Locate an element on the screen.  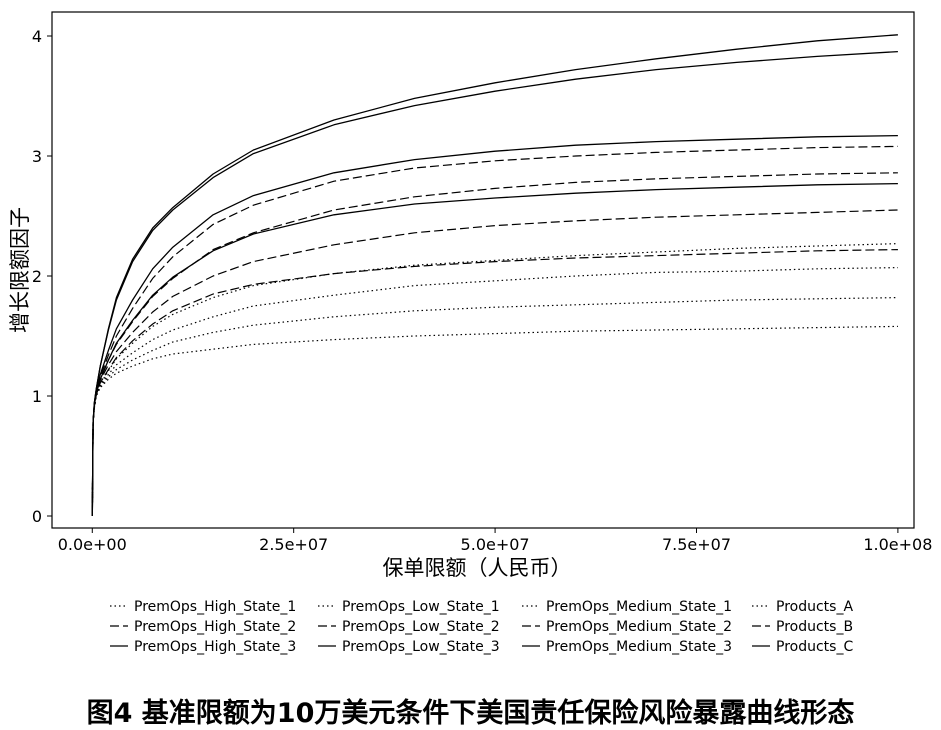
x-tick-label: 0.0e+00 is located at coordinates (92, 544).